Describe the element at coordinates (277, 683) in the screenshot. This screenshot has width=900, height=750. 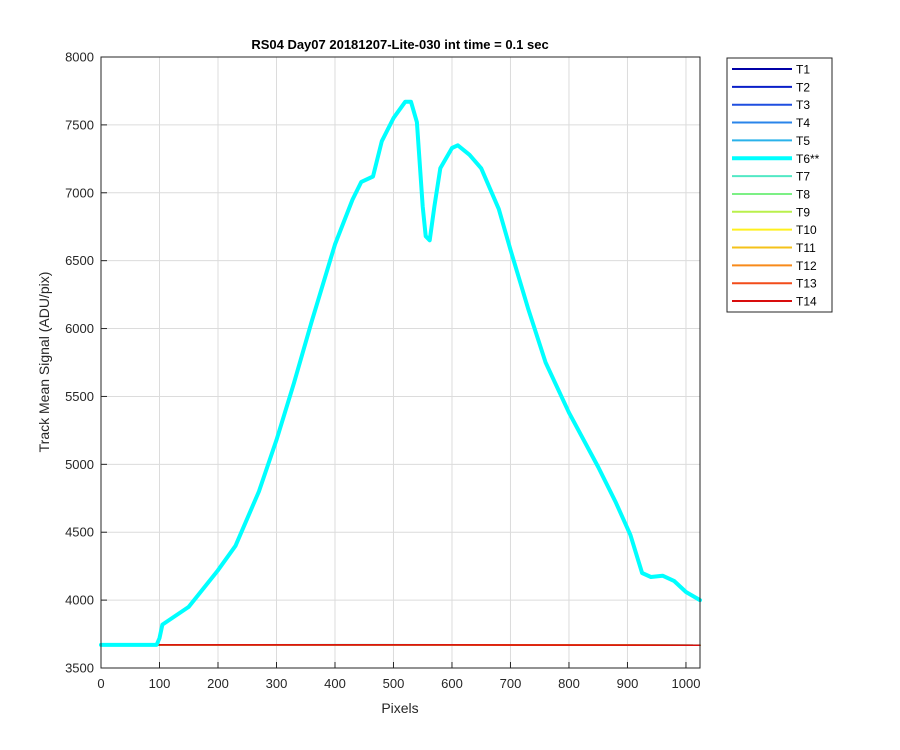
I see `x-tick-label: 300` at that location.